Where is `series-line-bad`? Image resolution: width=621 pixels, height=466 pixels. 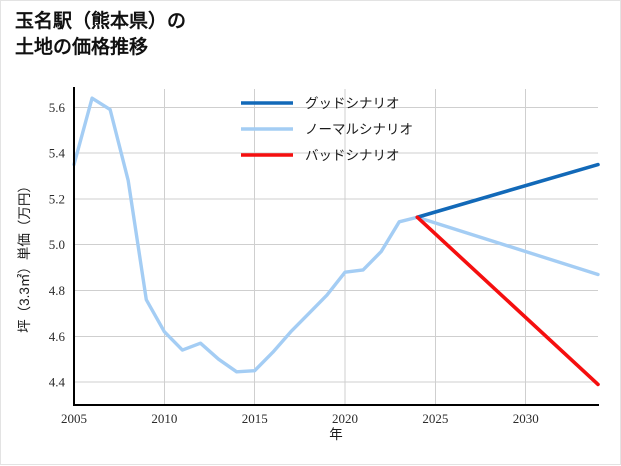
series-line-bad is located at coordinates (507, 301).